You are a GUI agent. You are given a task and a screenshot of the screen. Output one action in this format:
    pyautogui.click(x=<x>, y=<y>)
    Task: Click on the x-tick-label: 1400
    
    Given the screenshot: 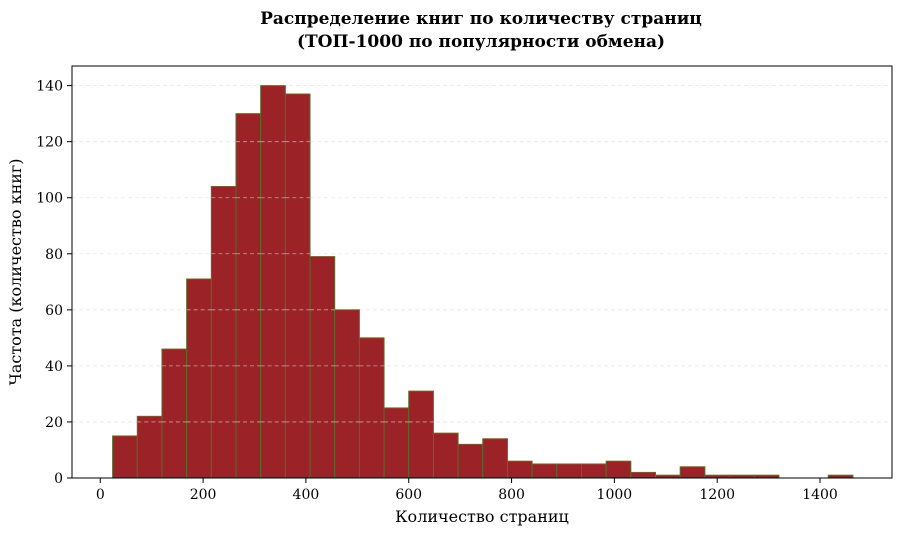 What is the action you would take?
    pyautogui.click(x=820, y=495)
    